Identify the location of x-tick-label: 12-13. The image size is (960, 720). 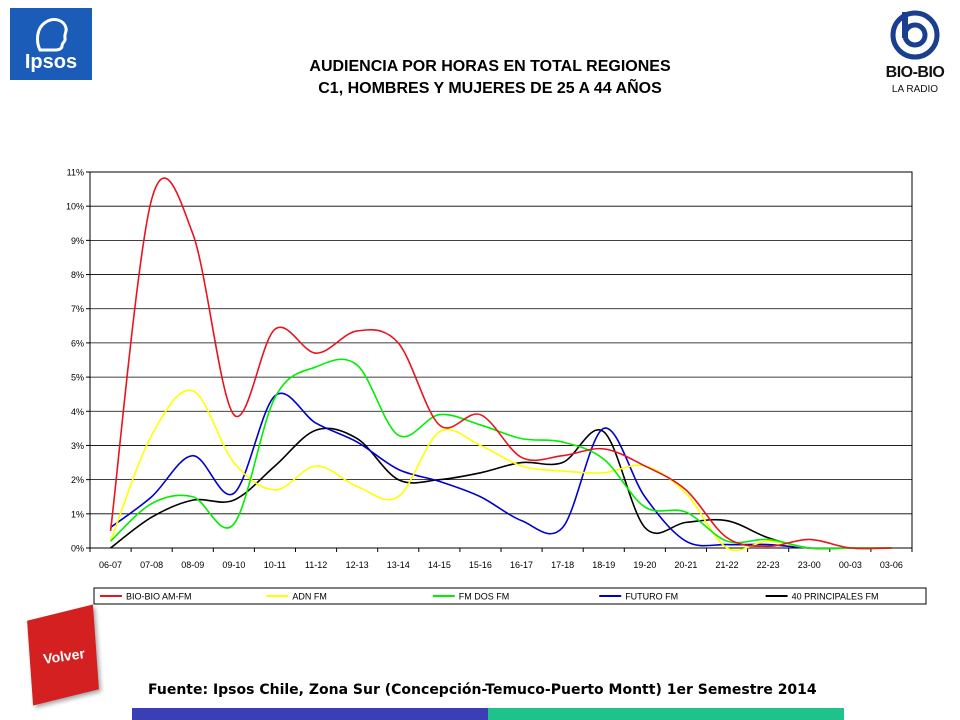
(357, 565).